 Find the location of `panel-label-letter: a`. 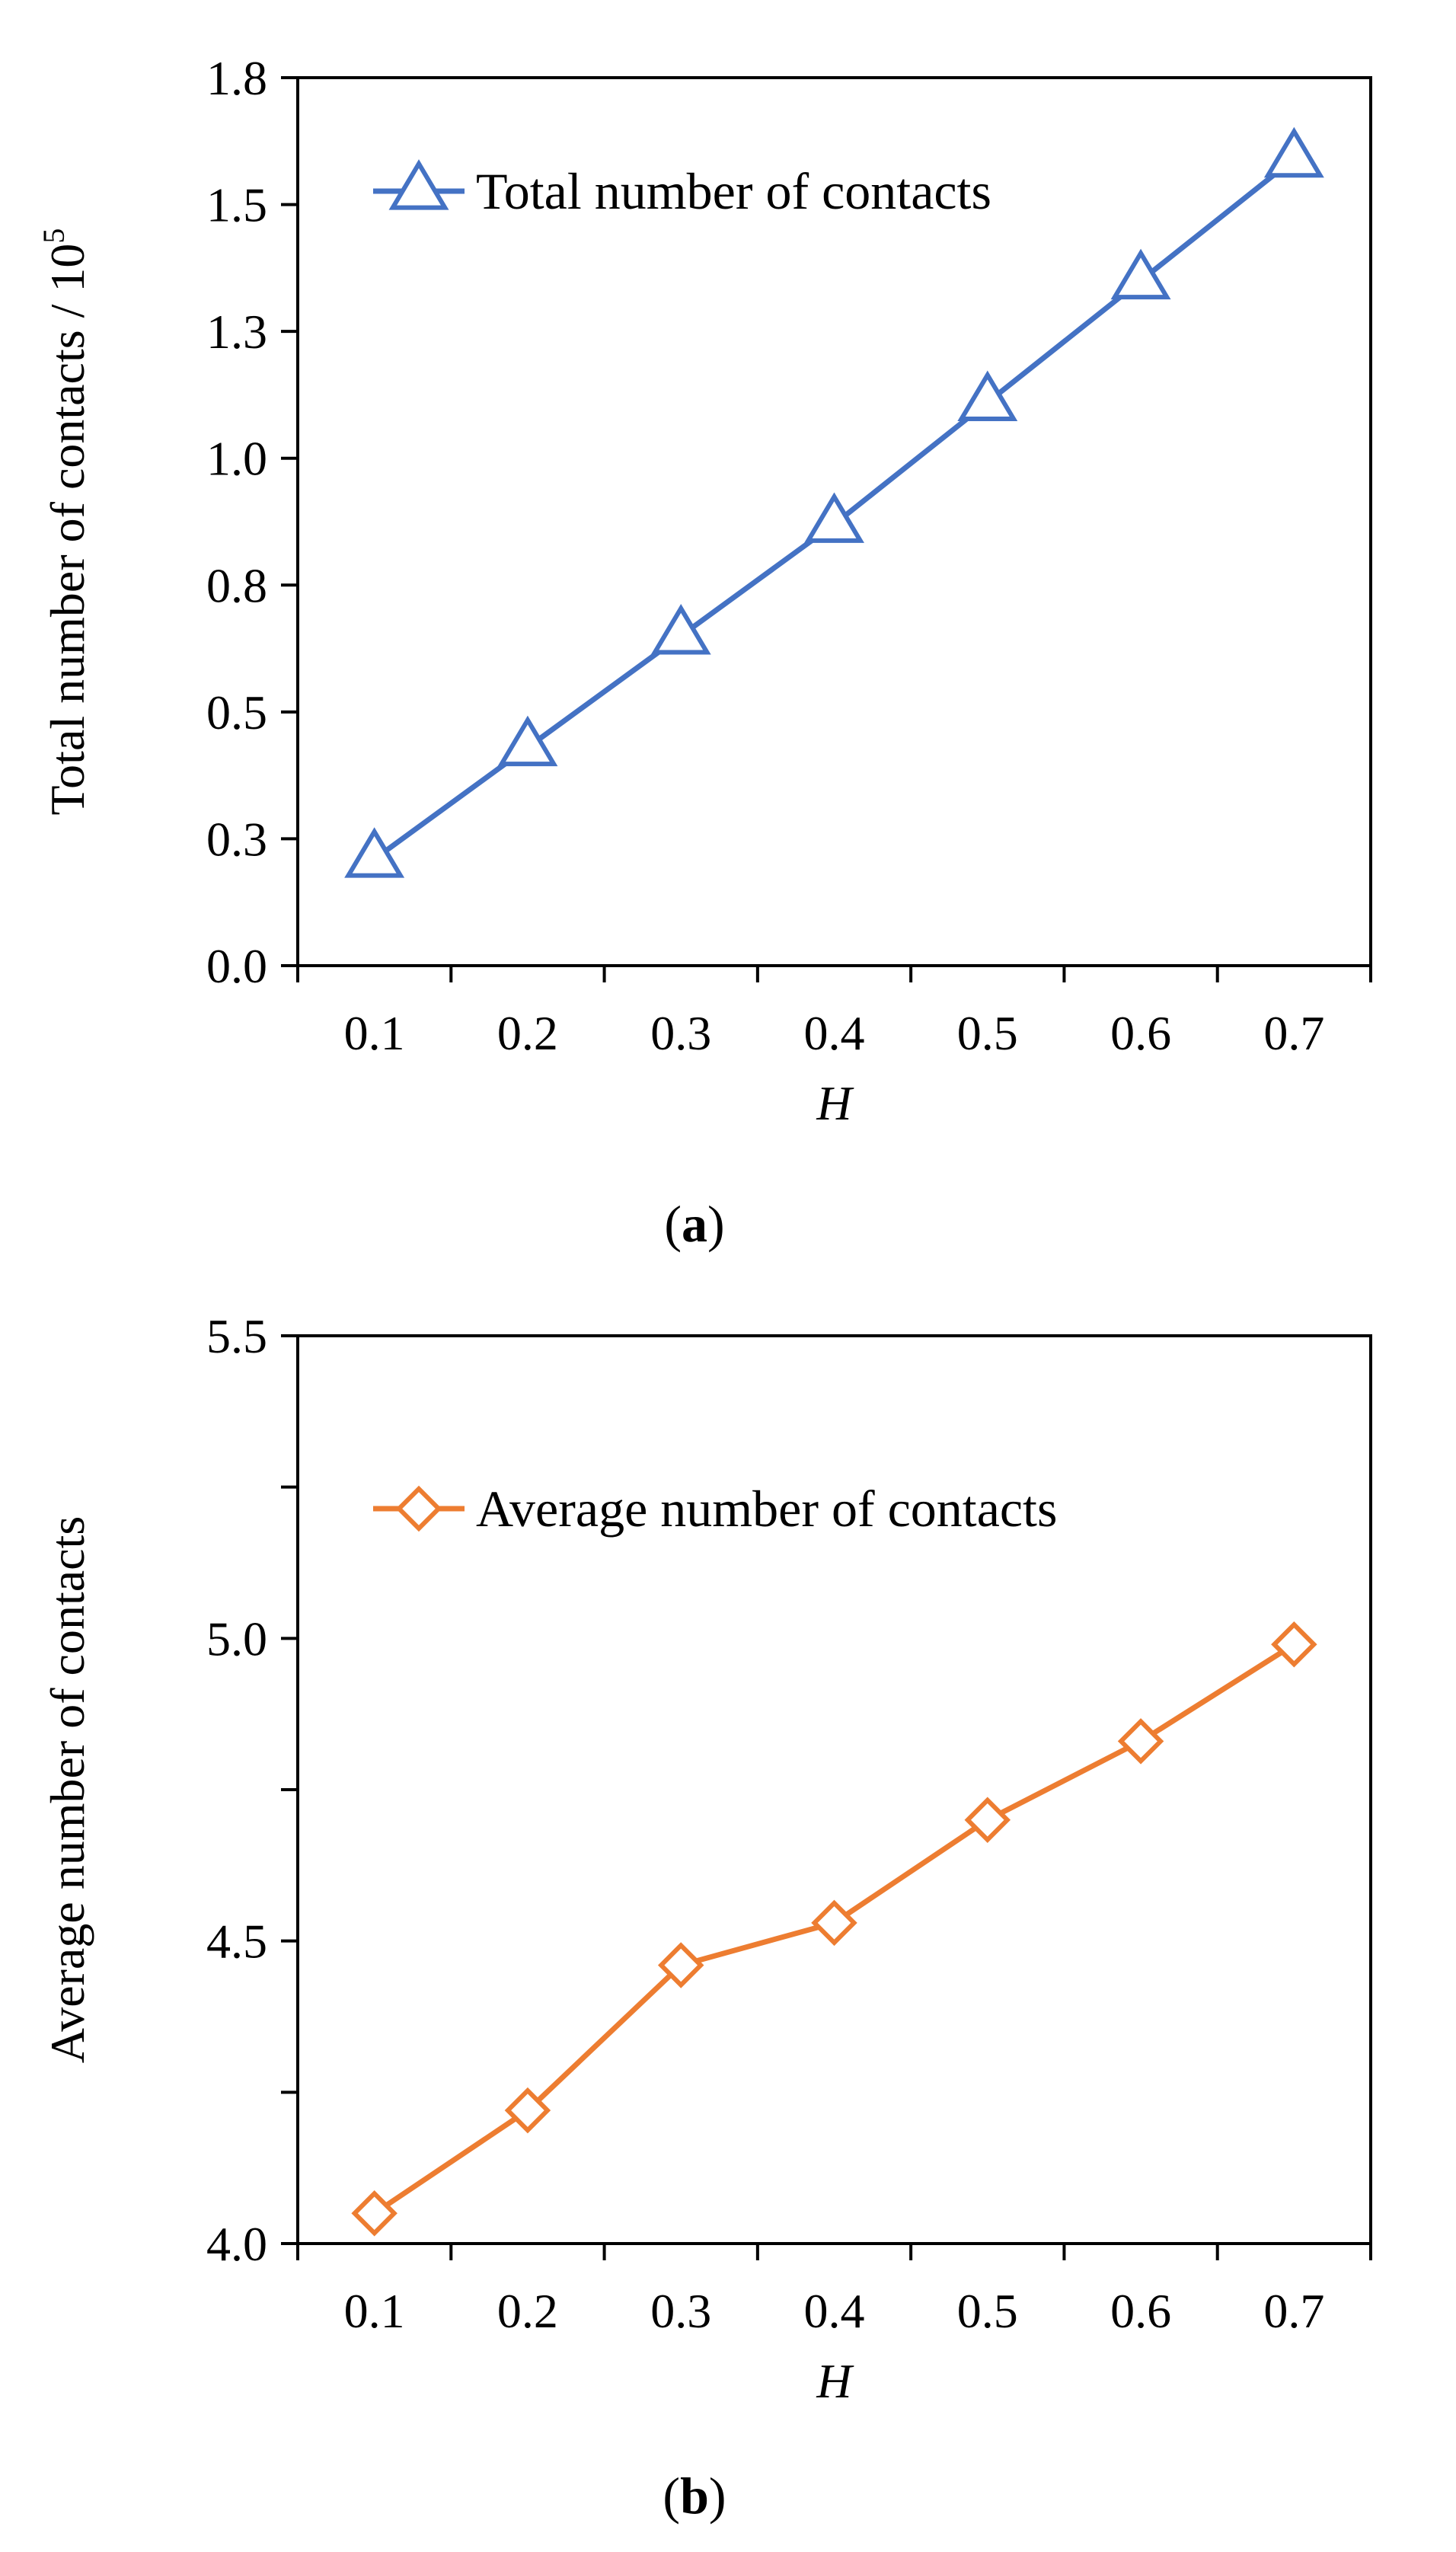

panel-label-letter: a is located at coordinates (694, 1224).